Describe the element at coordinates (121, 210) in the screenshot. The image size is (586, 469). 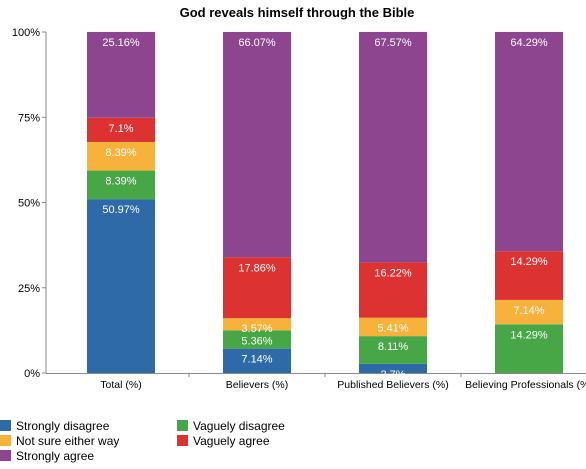
I see `data-label: 50.97%` at that location.